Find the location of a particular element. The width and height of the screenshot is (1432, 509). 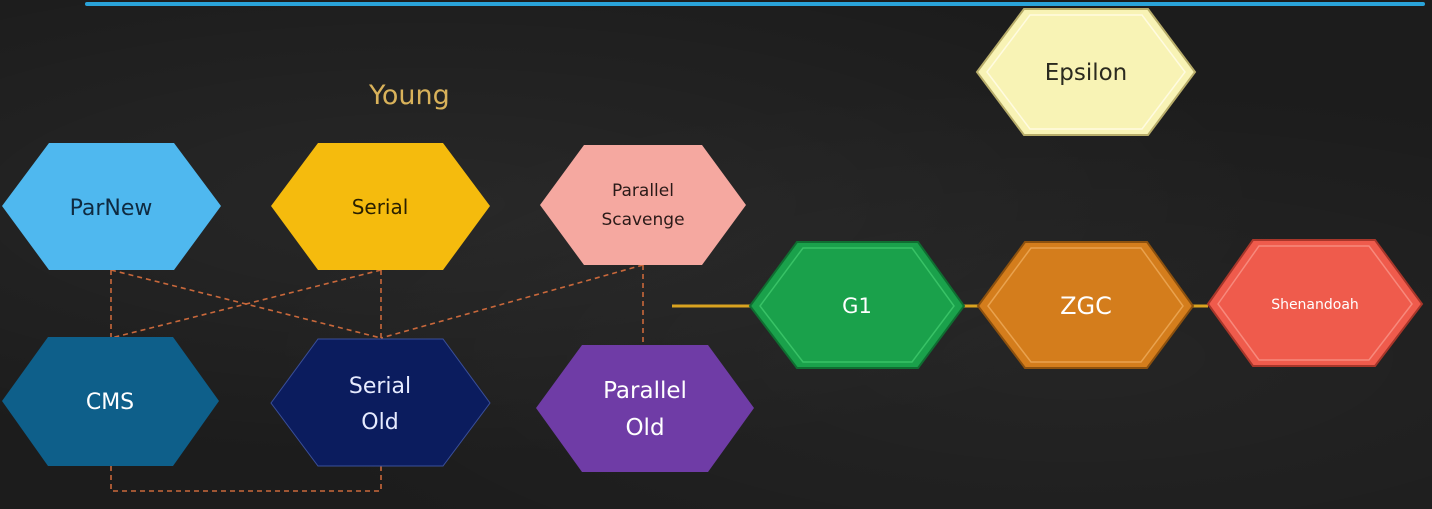

parallel-scavenge-node: Parallel Scavenge is located at coordinates (643, 205).